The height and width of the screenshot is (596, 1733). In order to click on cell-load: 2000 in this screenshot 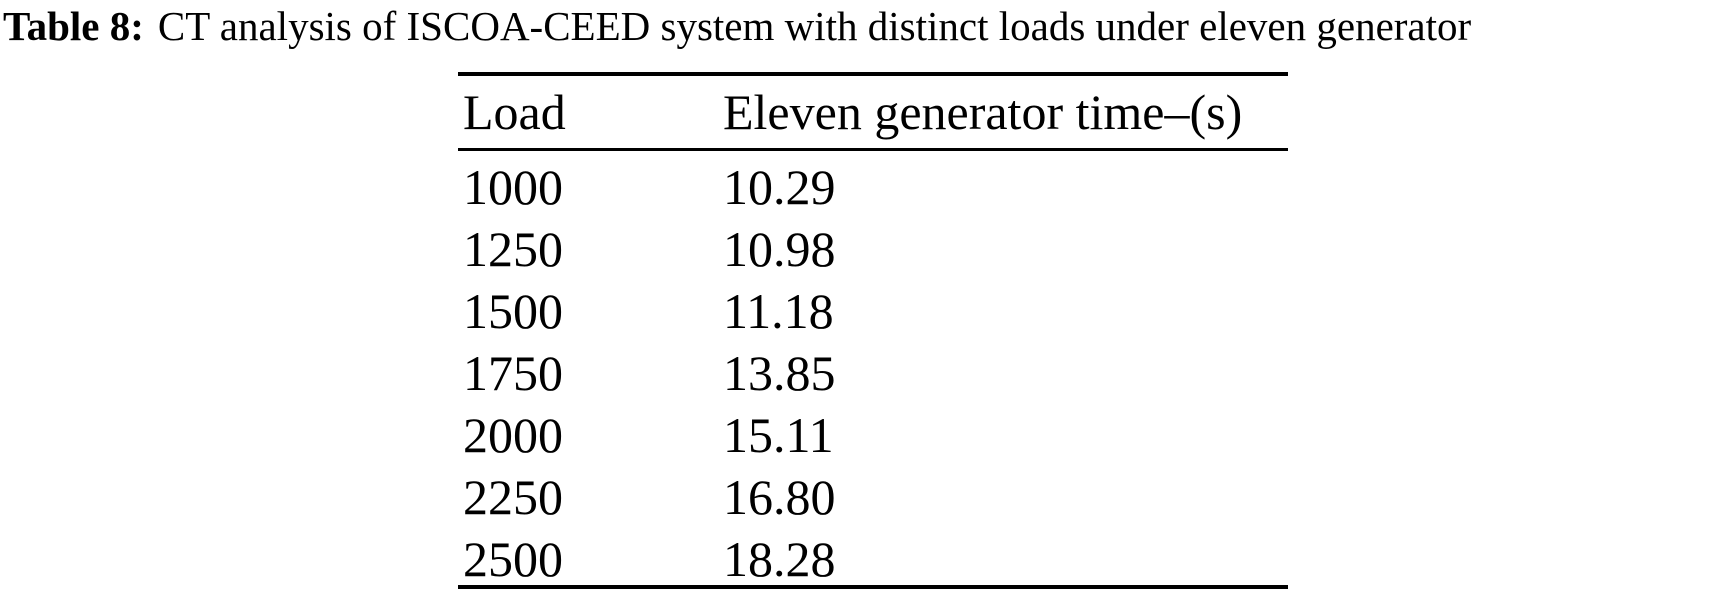, I will do `click(513, 435)`.